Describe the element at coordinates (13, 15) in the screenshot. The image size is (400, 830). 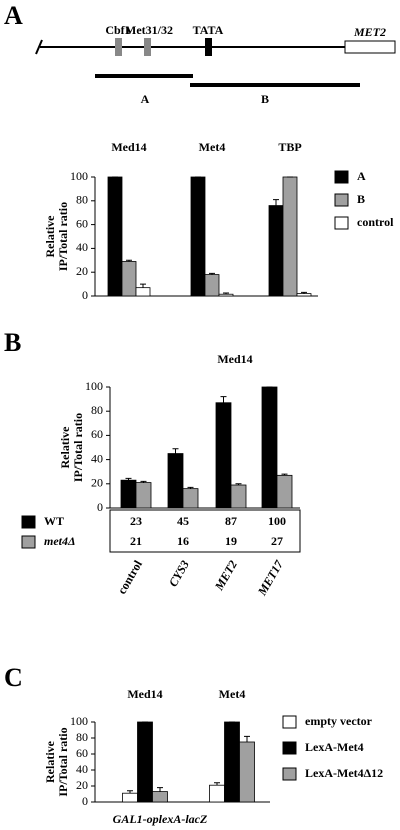
I see `panel-label: A` at that location.